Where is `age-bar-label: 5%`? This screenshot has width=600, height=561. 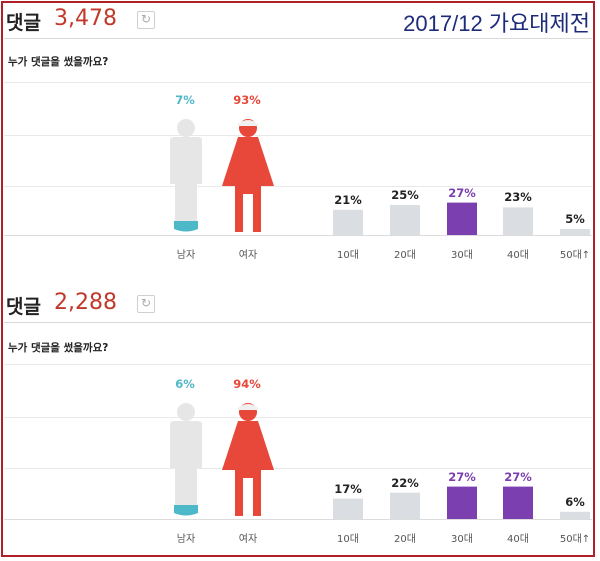
age-bar-label: 5% is located at coordinates (575, 219).